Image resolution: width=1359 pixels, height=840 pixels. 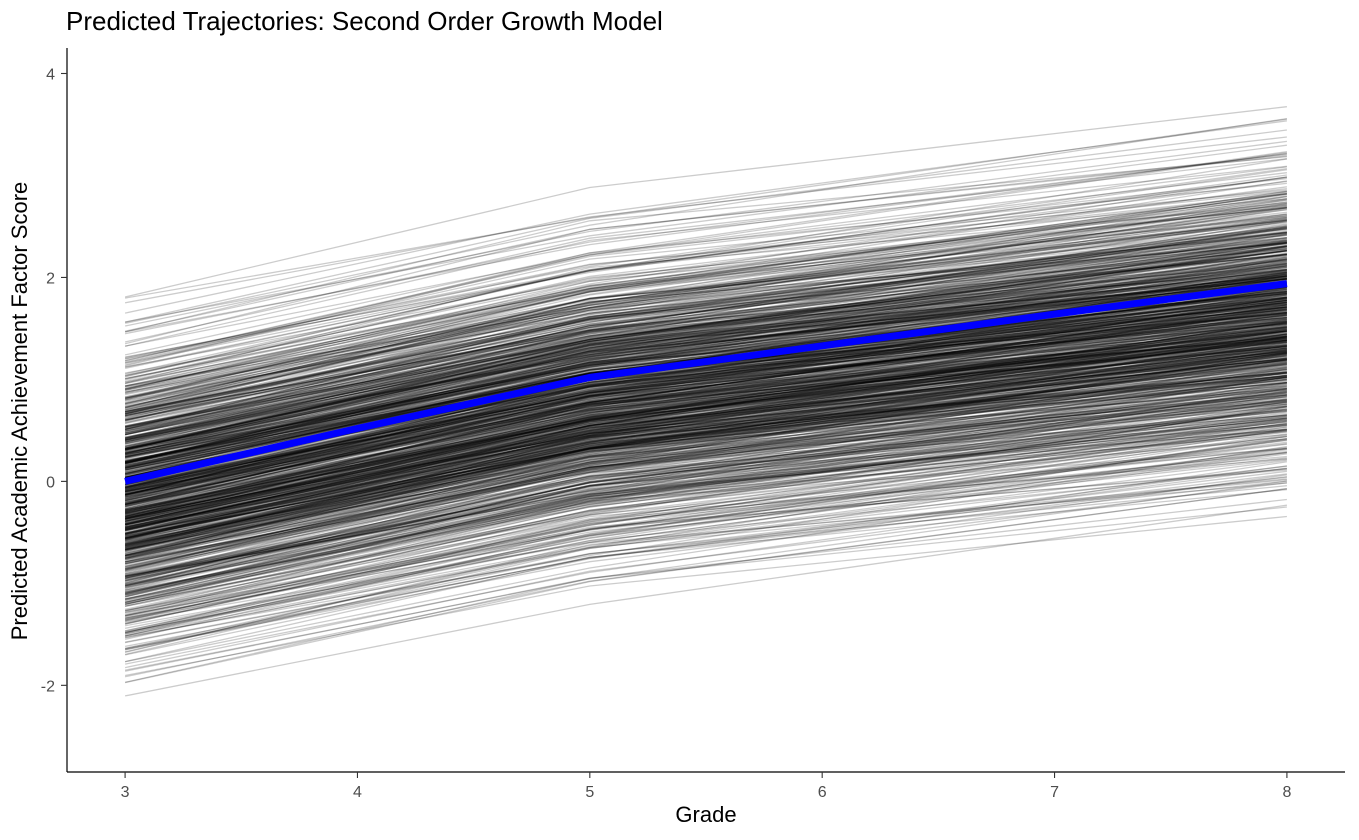 I want to click on x-tick-label: 6, so click(x=822, y=792).